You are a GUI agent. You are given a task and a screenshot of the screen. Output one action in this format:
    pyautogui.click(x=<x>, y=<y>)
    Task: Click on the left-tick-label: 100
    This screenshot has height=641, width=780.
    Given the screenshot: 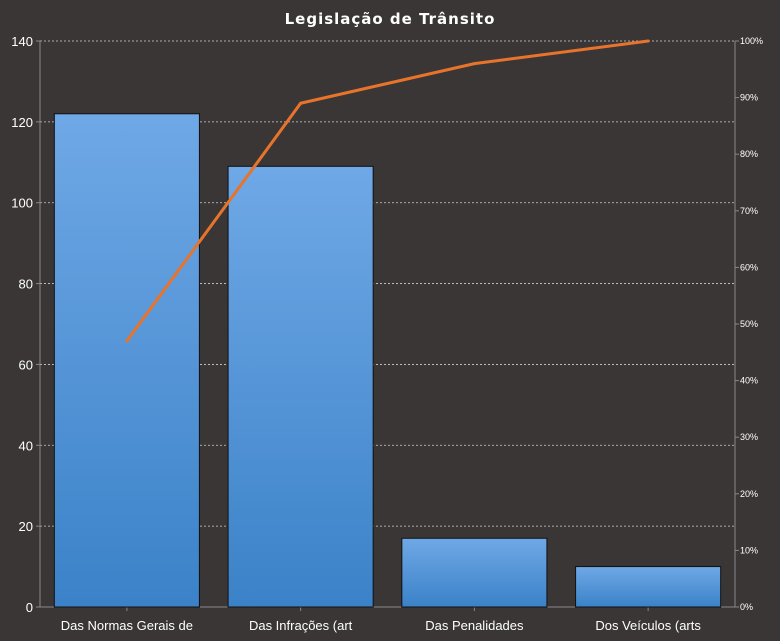 What is the action you would take?
    pyautogui.click(x=22, y=203)
    